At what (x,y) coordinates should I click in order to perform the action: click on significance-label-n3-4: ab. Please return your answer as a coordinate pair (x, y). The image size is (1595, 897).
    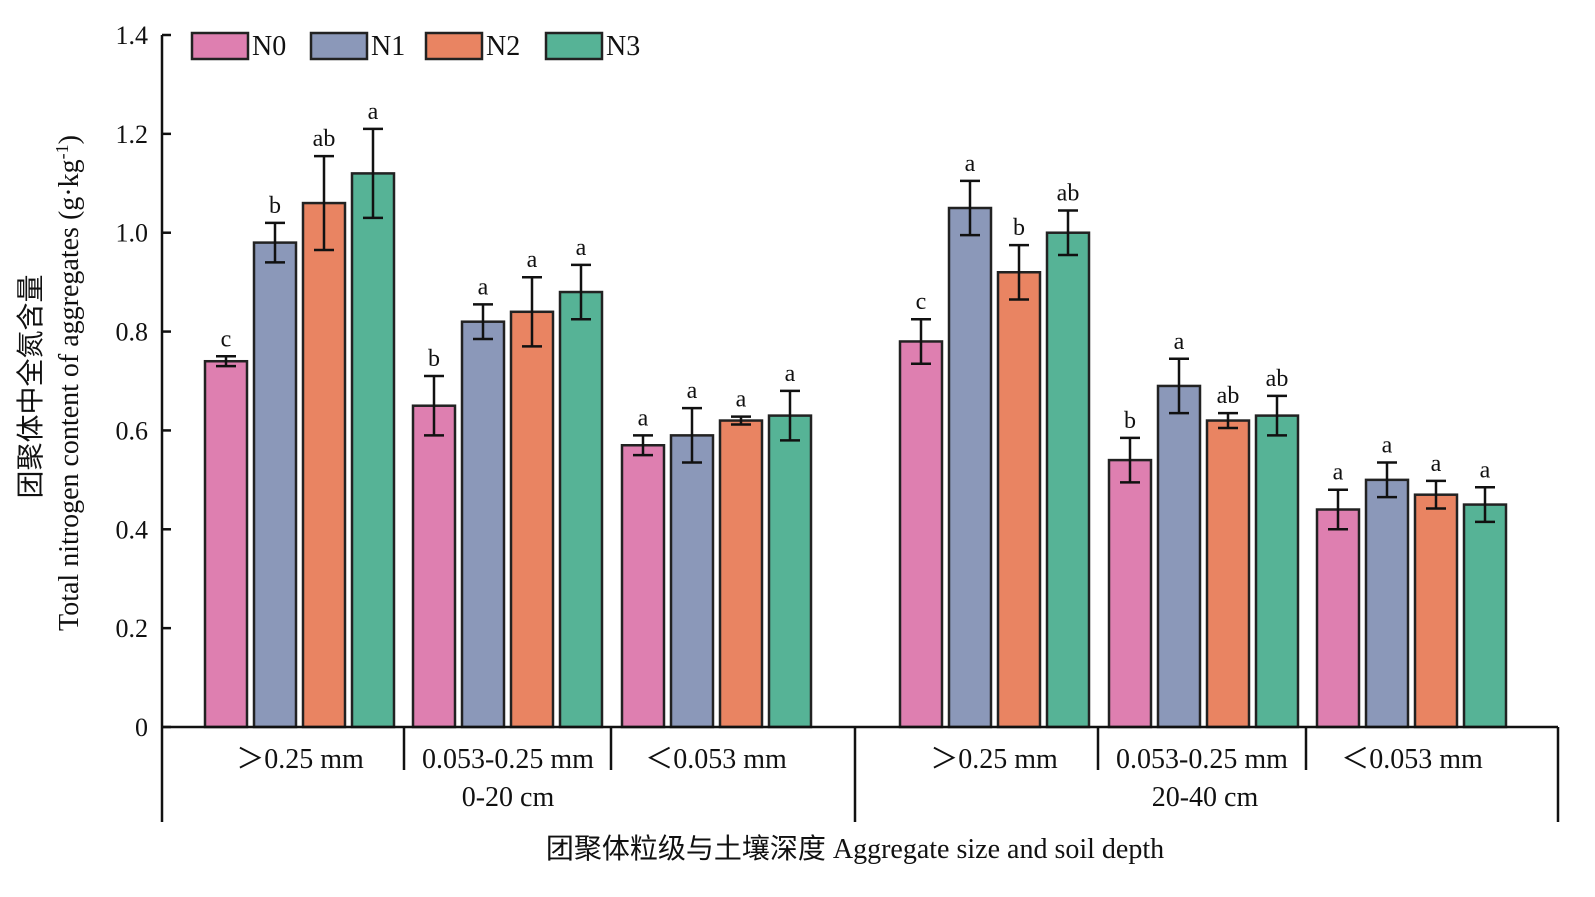
    Looking at the image, I should click on (1277, 379).